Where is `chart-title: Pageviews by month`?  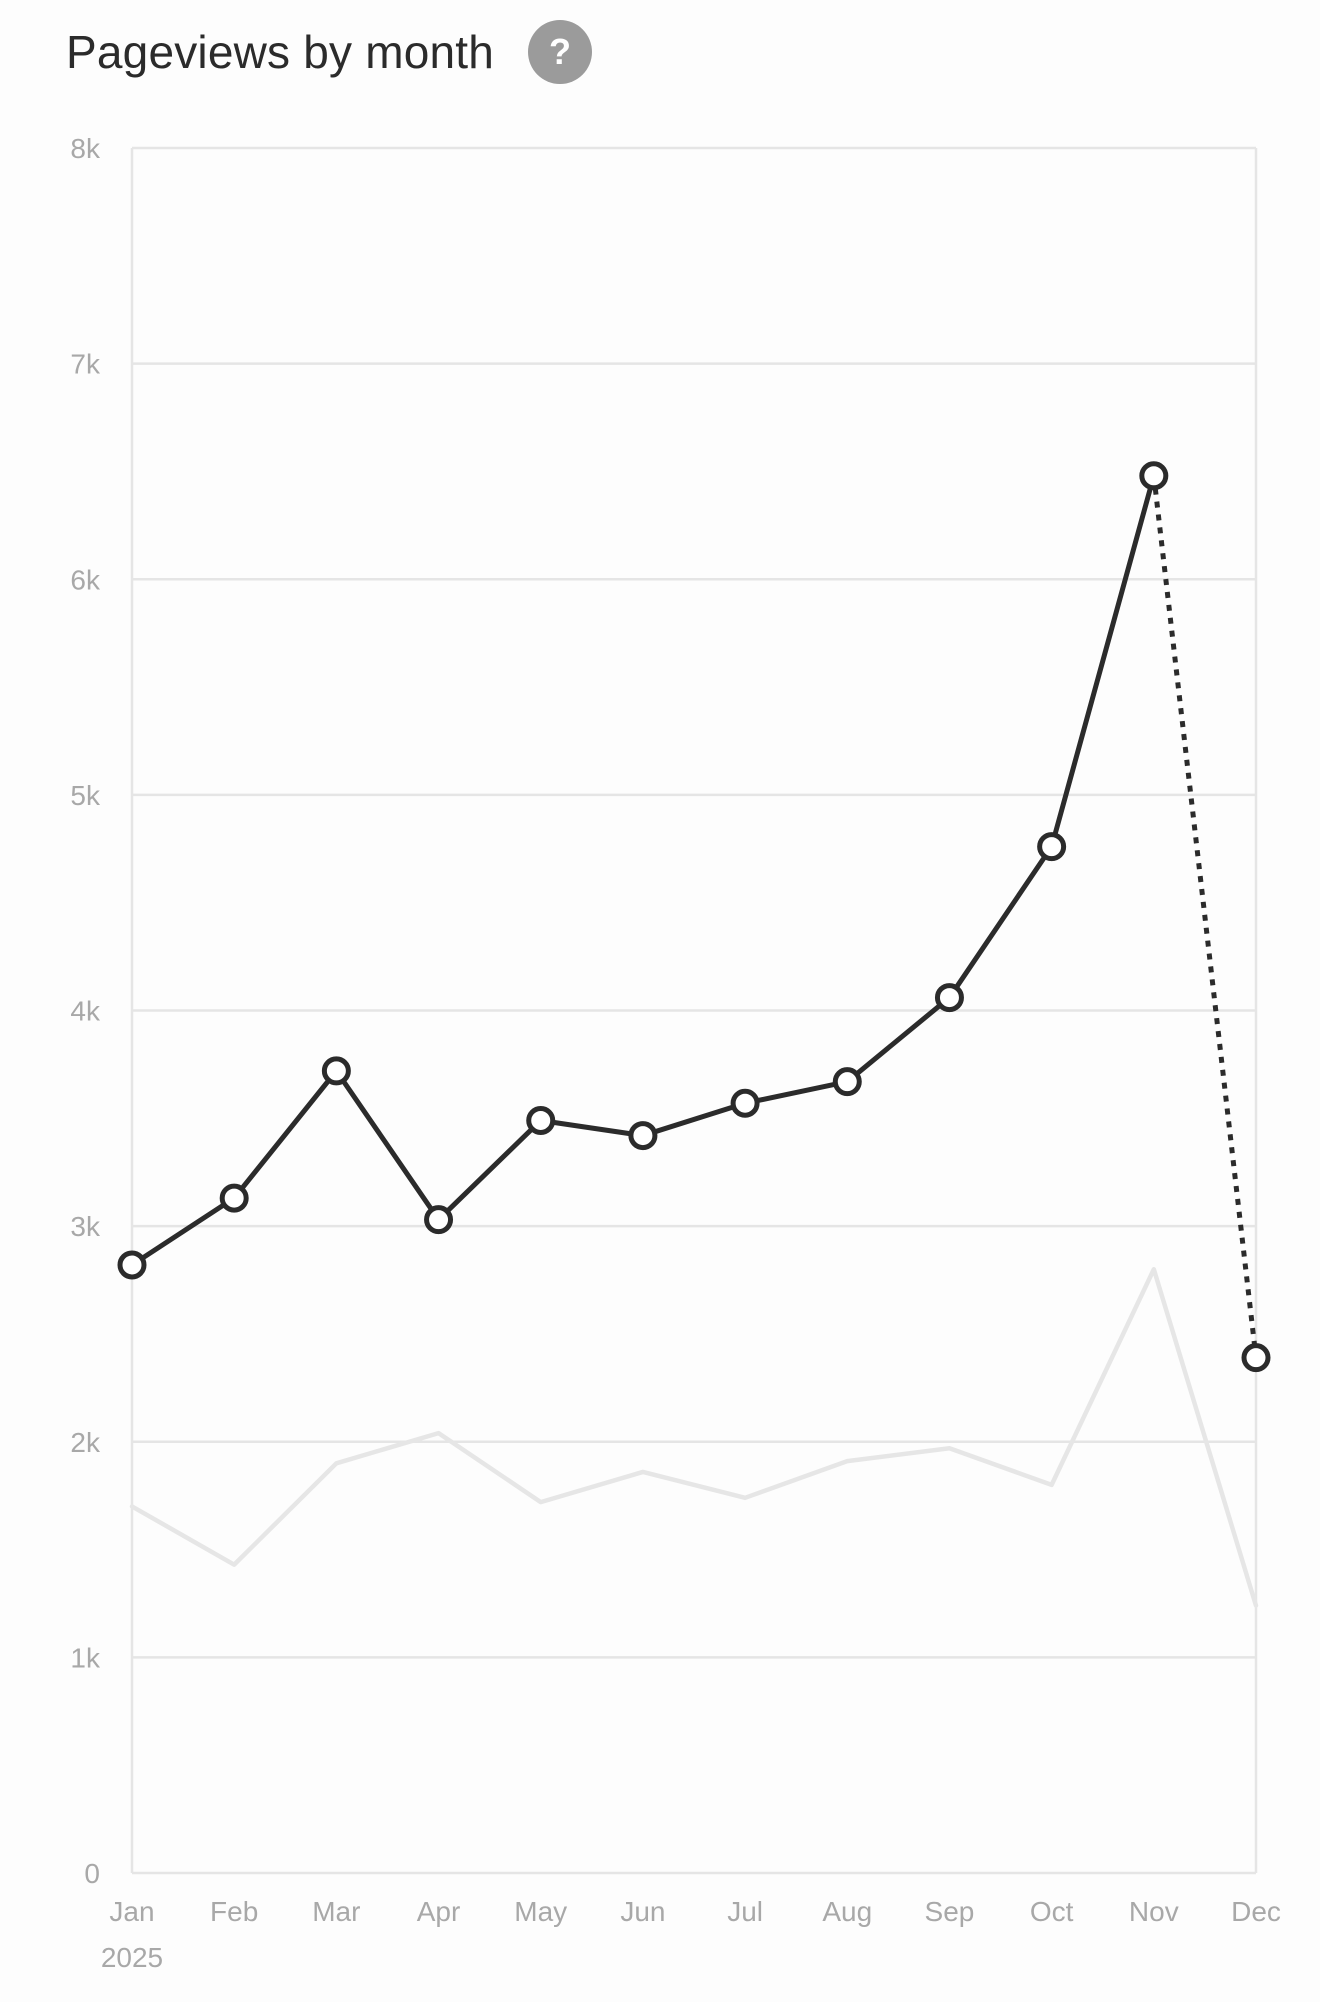
chart-title: Pageviews by month is located at coordinates (280, 52).